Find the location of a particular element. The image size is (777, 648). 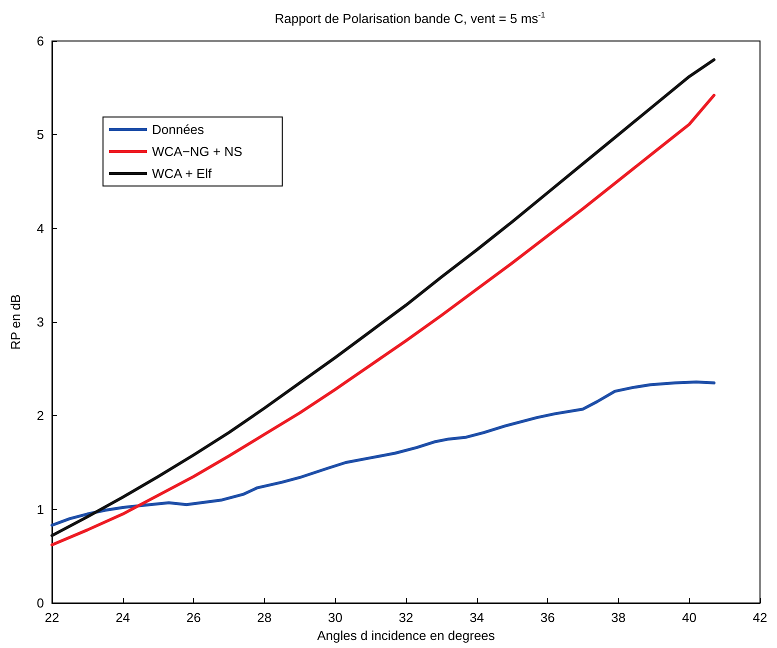

x-tick-label: 36 is located at coordinates (547, 617).